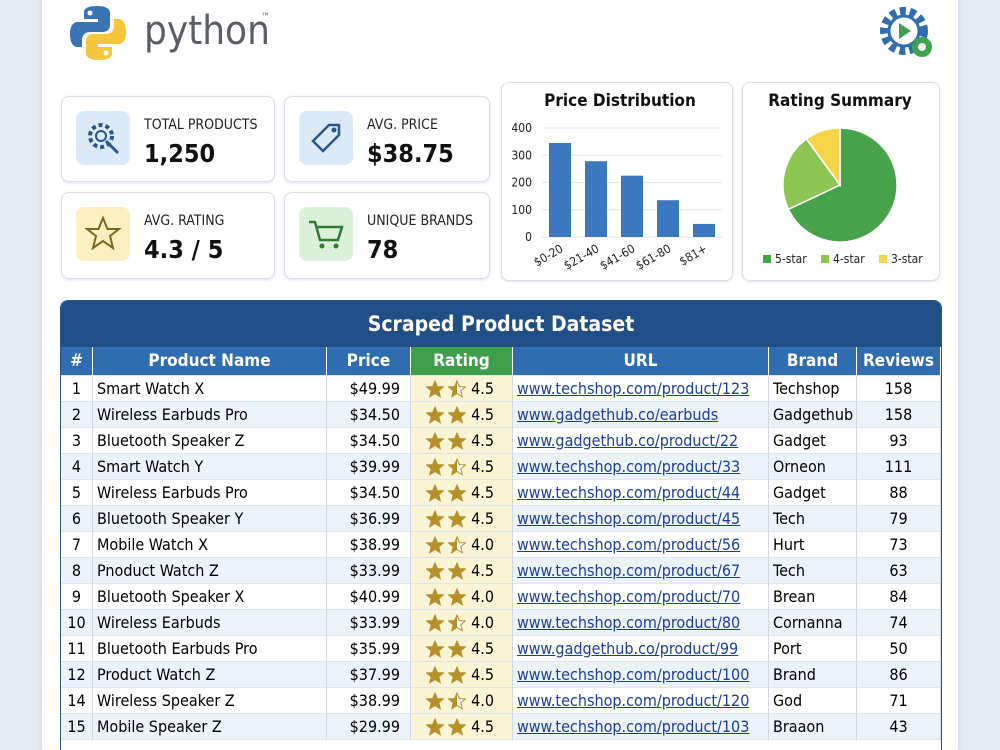 This screenshot has height=750, width=1000. What do you see at coordinates (151, 388) in the screenshot?
I see `cell-text: Smart Watch X` at bounding box center [151, 388].